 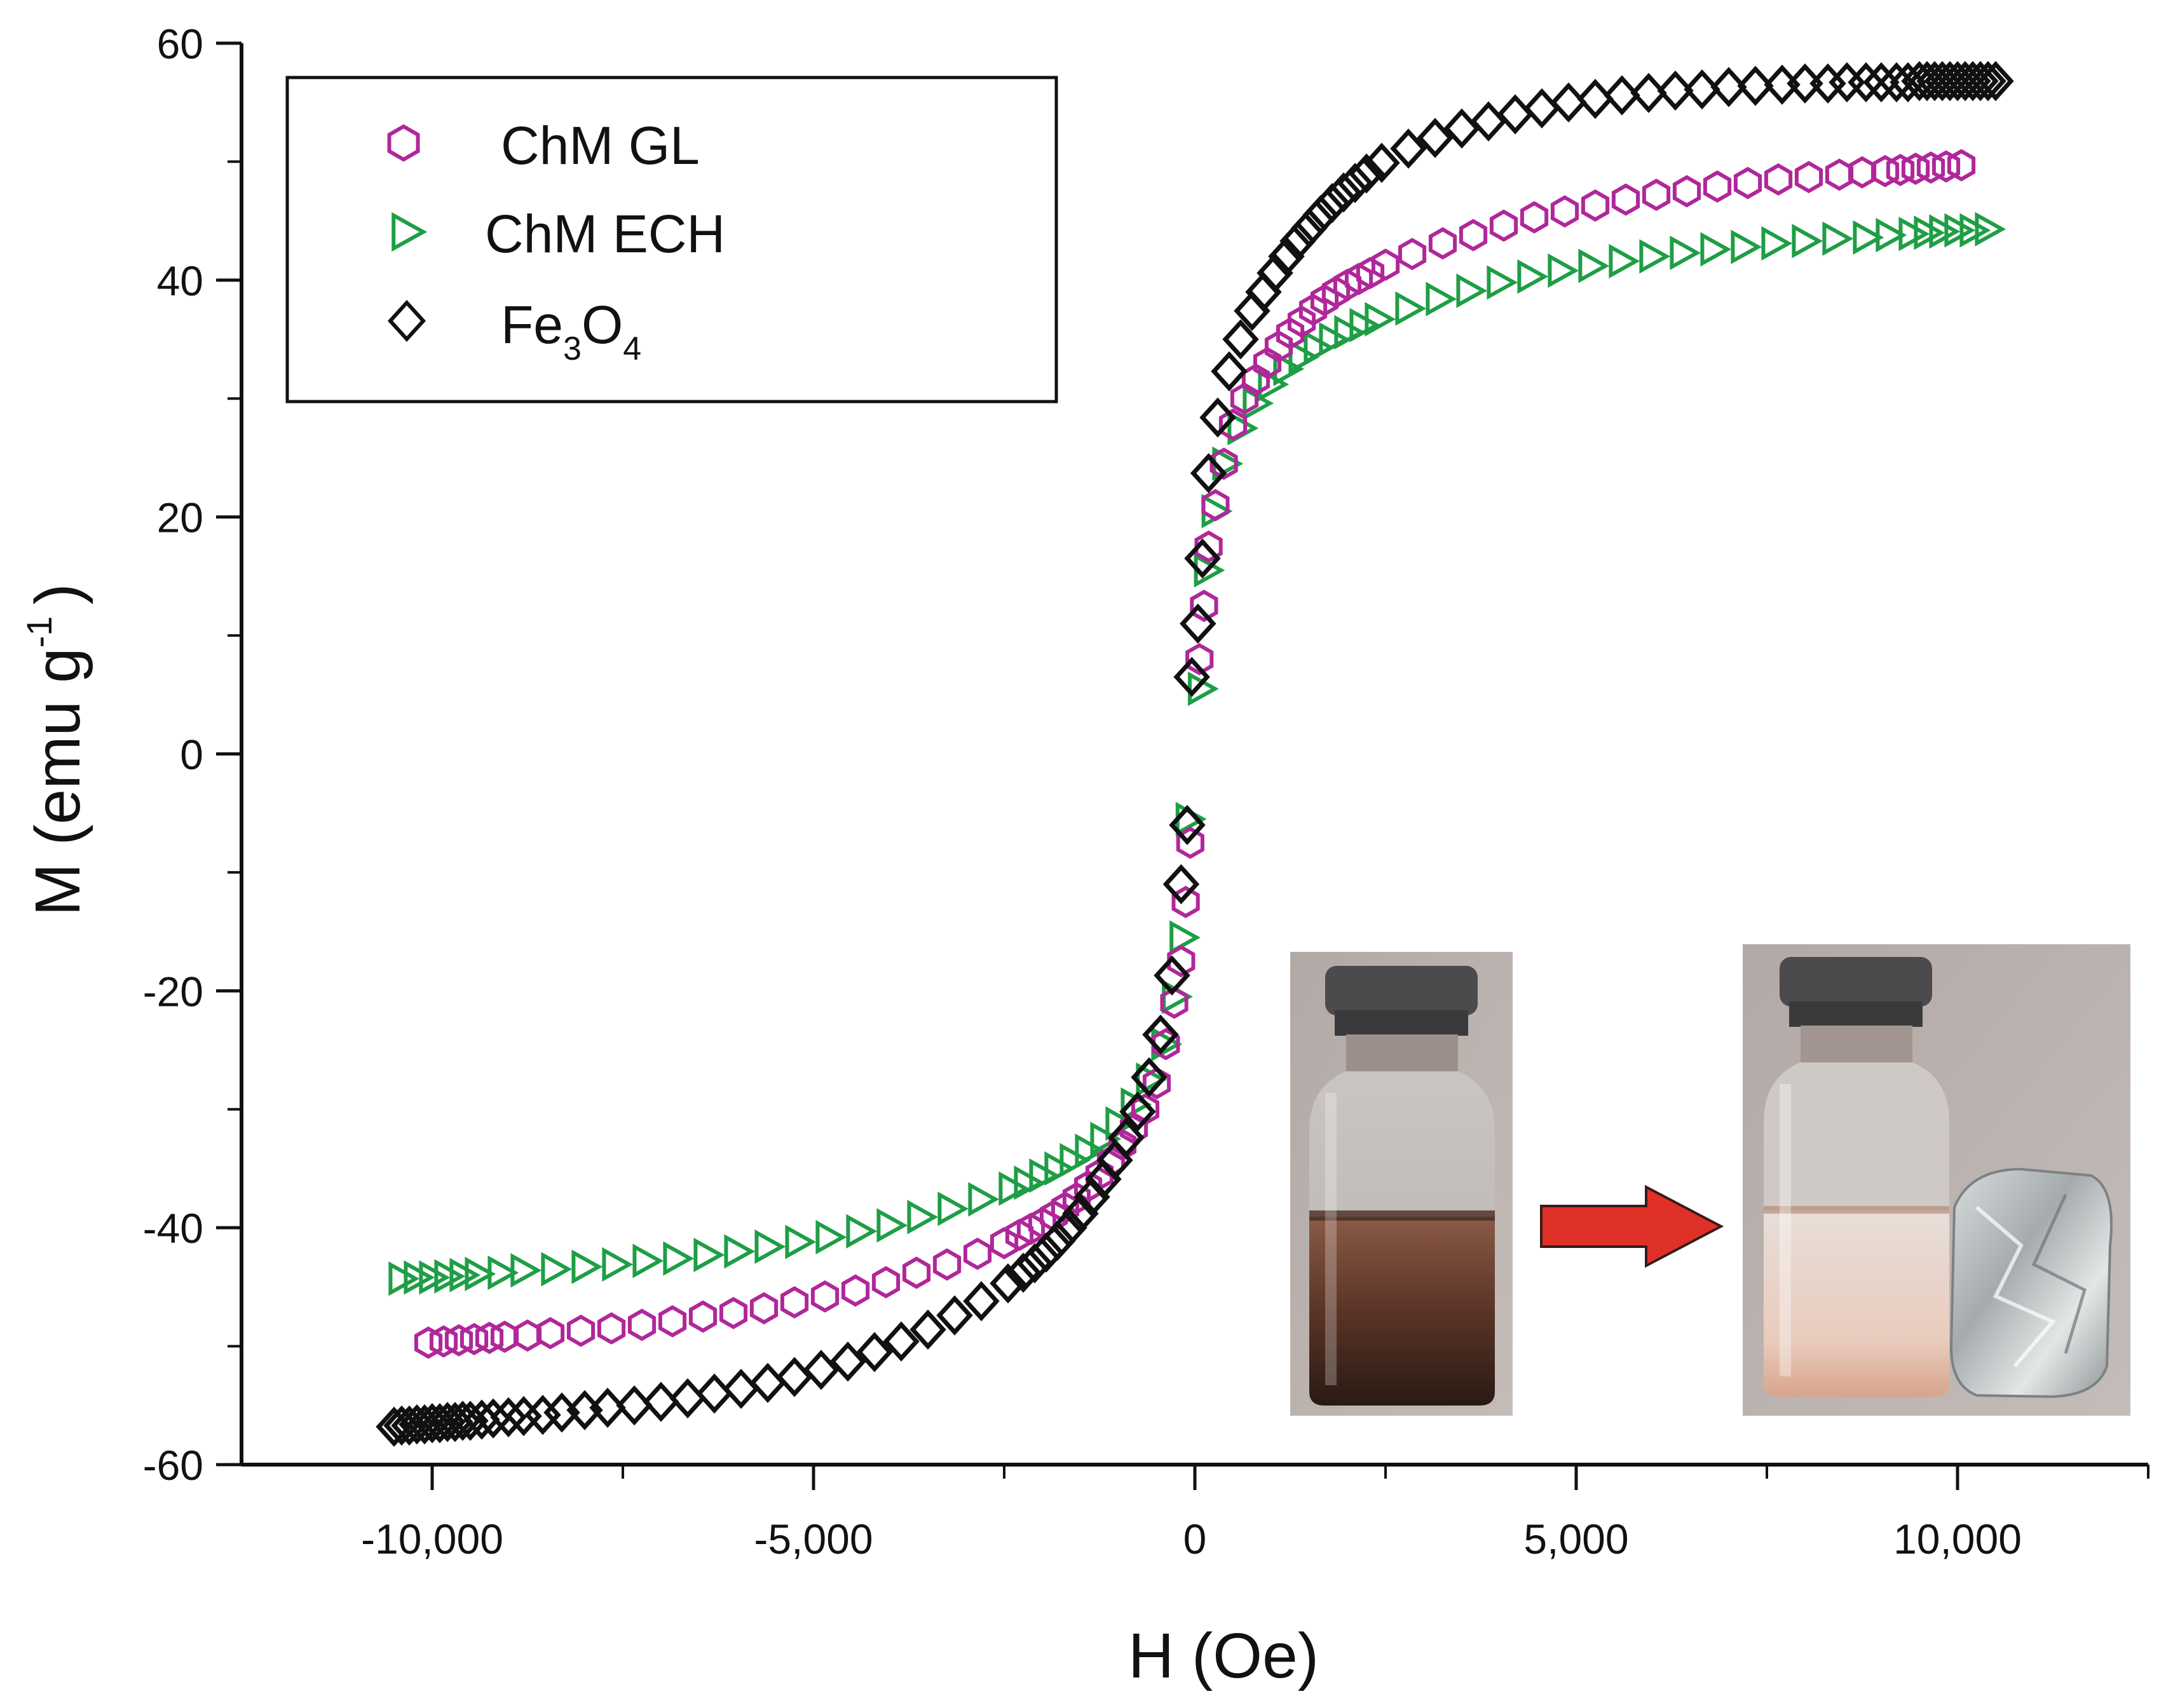 What do you see at coordinates (571, 331) in the screenshot?
I see `legend-label-fe3o4: Fe3O4` at bounding box center [571, 331].